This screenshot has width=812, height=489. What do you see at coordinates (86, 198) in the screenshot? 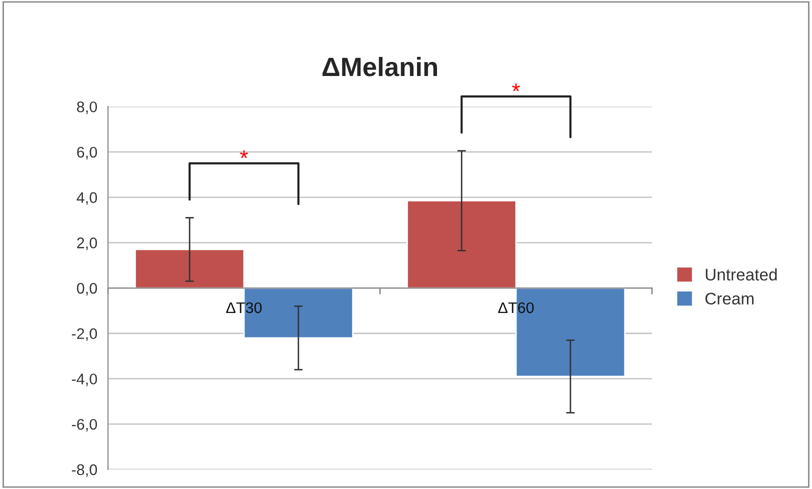
I see `y-tick-label: 4,0` at bounding box center [86, 198].